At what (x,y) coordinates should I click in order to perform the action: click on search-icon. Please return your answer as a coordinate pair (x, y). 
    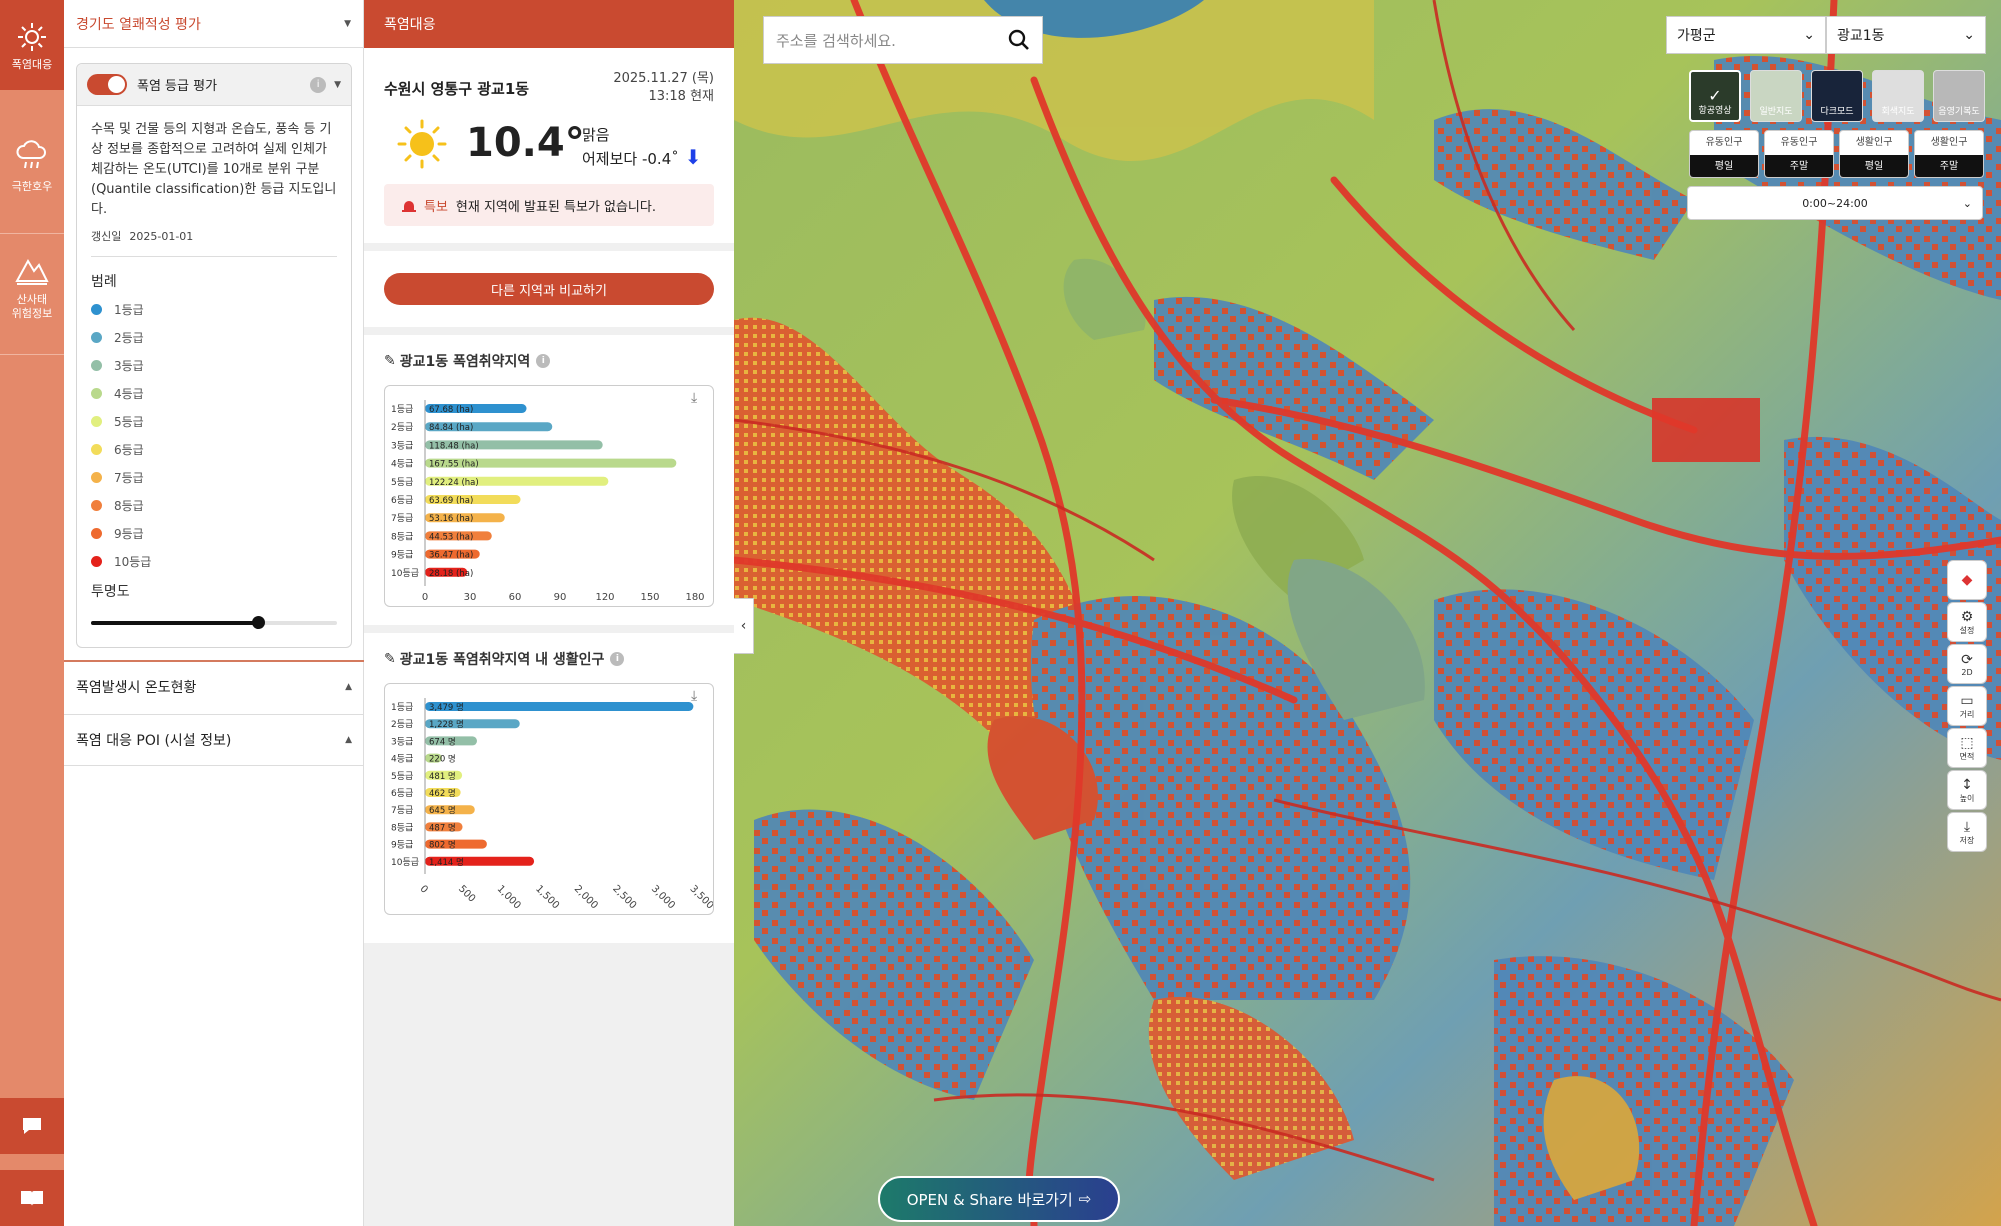
    Looking at the image, I should click on (1019, 40).